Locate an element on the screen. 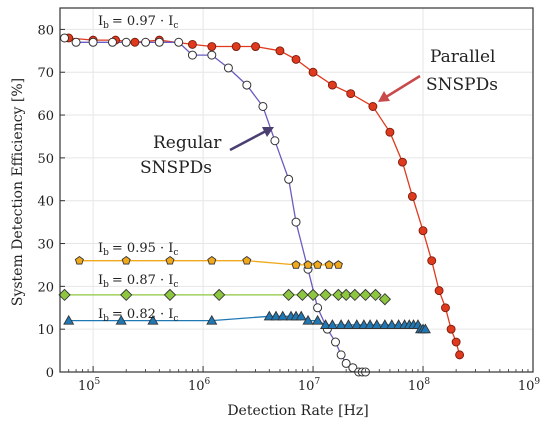 The width and height of the screenshot is (550, 424). y-tick-label: 20 is located at coordinates (45, 287).